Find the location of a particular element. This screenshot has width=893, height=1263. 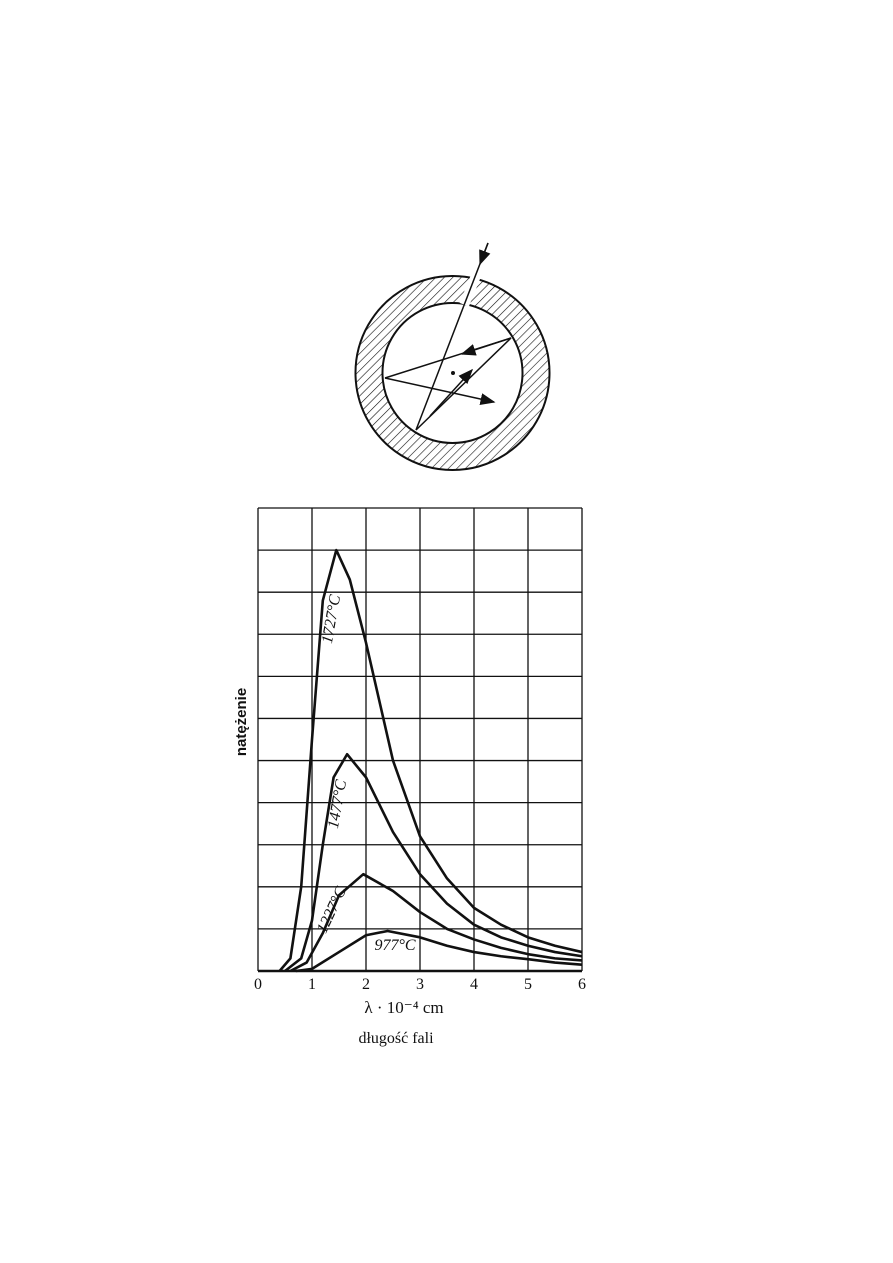

y-axis-label: natężenie is located at coordinates (241, 722).